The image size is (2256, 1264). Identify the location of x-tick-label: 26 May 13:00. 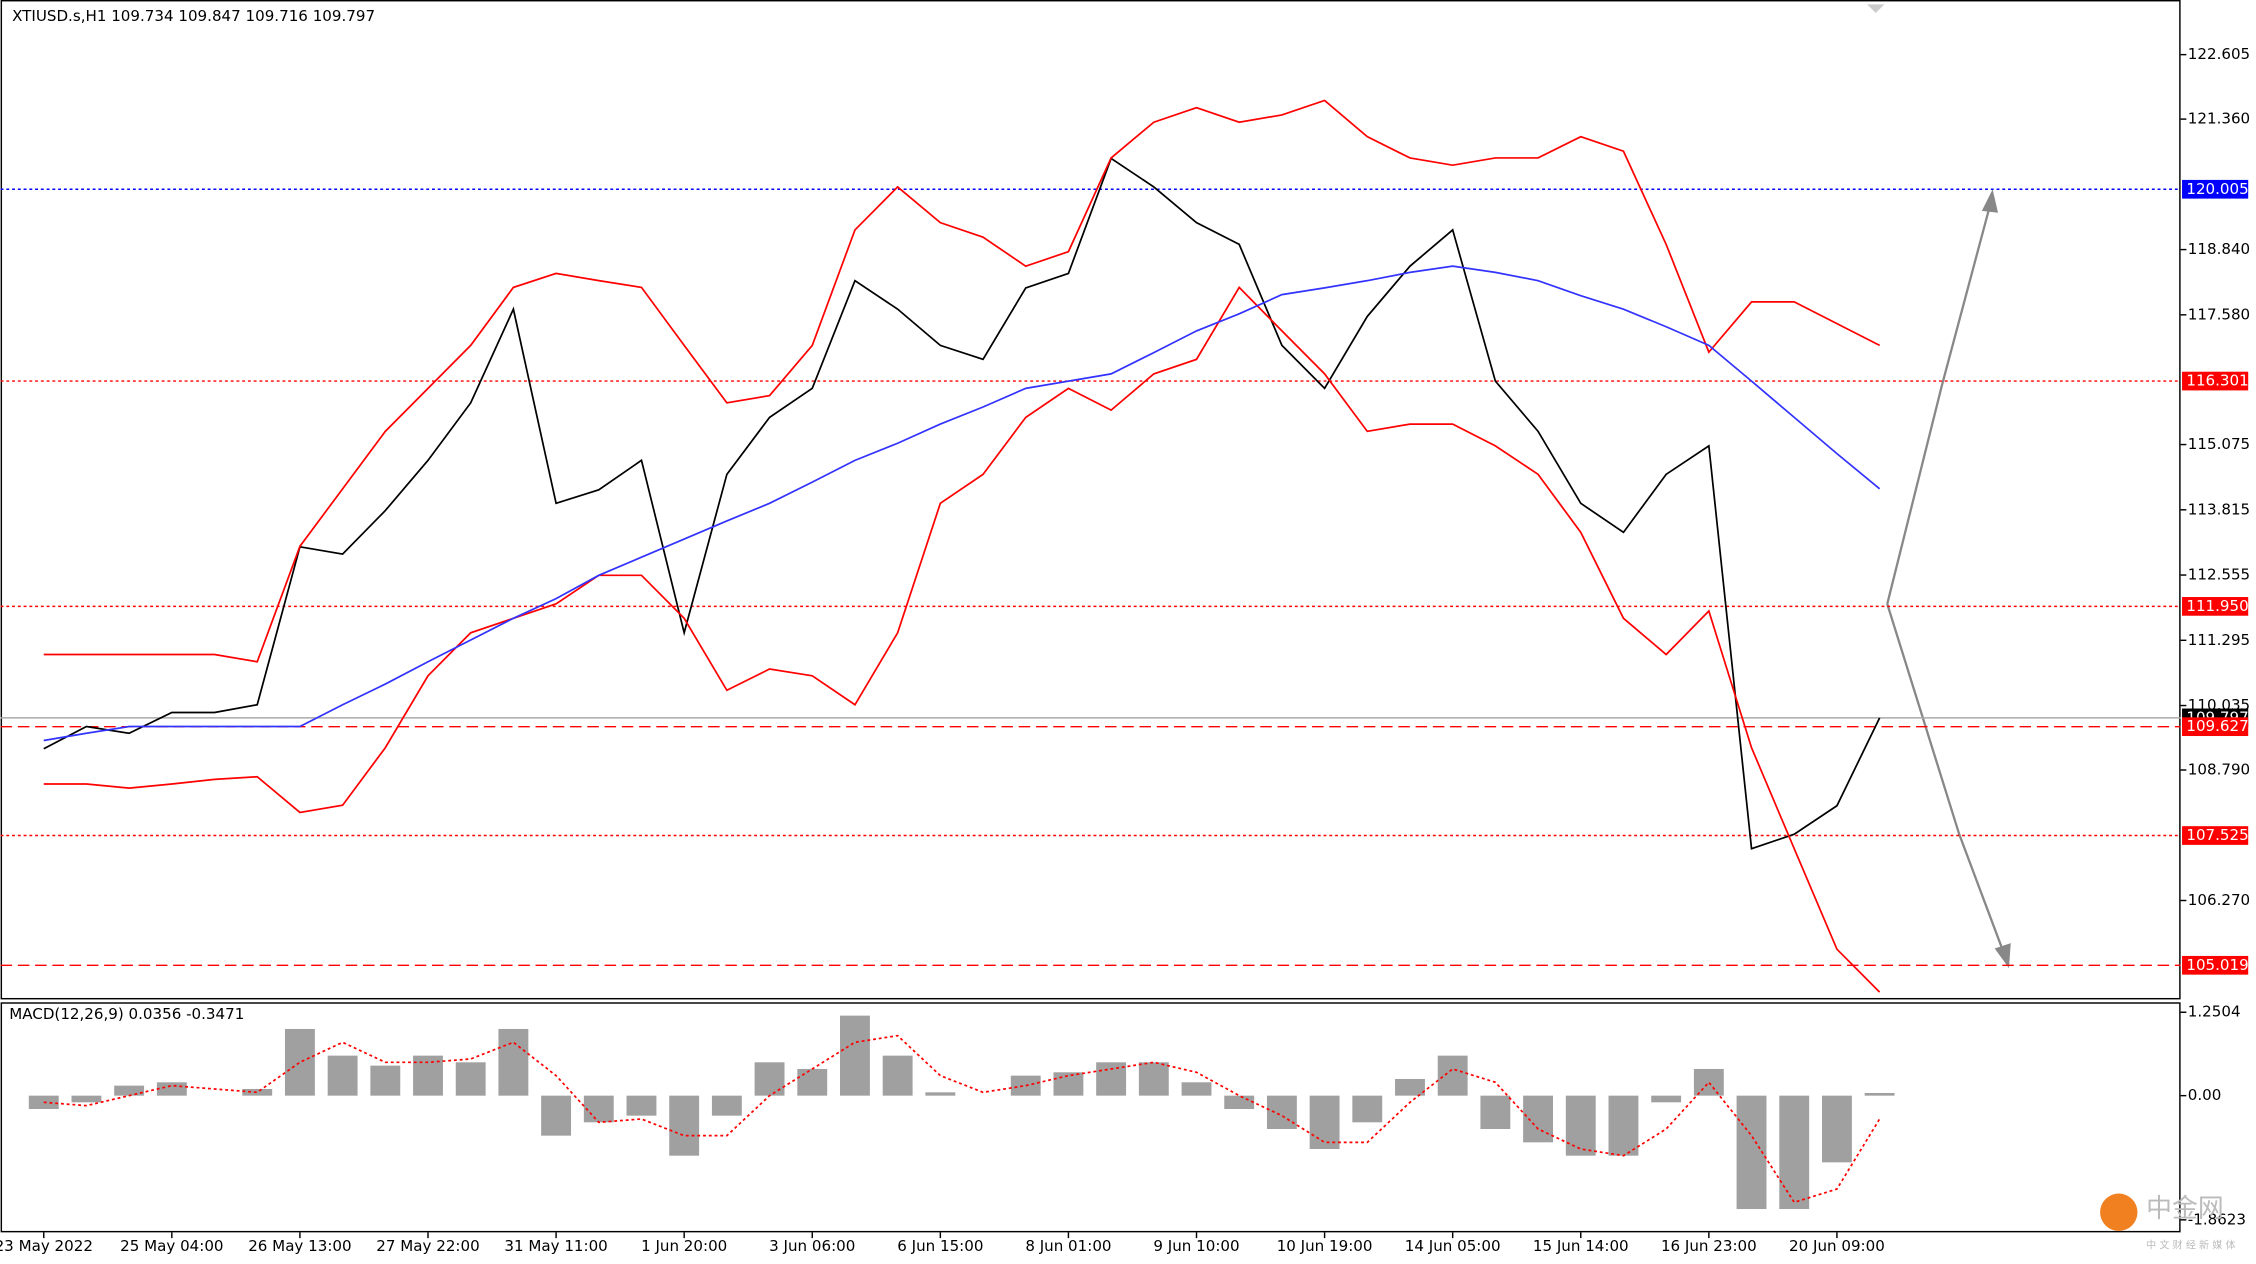
(299, 1246).